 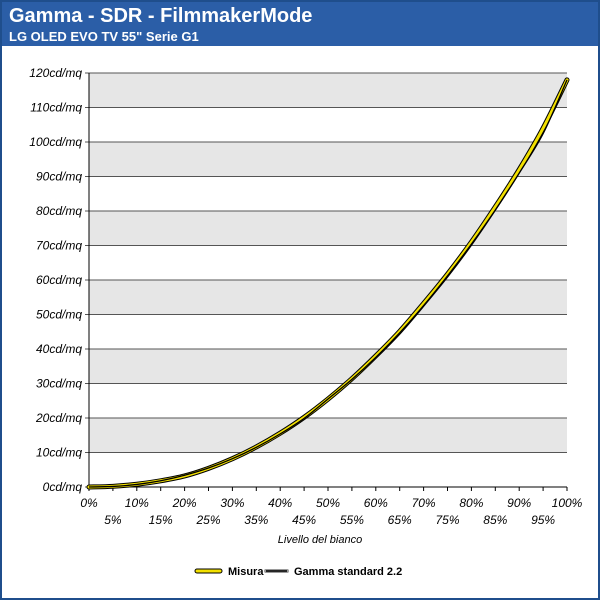 What do you see at coordinates (63, 487) in the screenshot?
I see `y-tick-label: 0cd/mq` at bounding box center [63, 487].